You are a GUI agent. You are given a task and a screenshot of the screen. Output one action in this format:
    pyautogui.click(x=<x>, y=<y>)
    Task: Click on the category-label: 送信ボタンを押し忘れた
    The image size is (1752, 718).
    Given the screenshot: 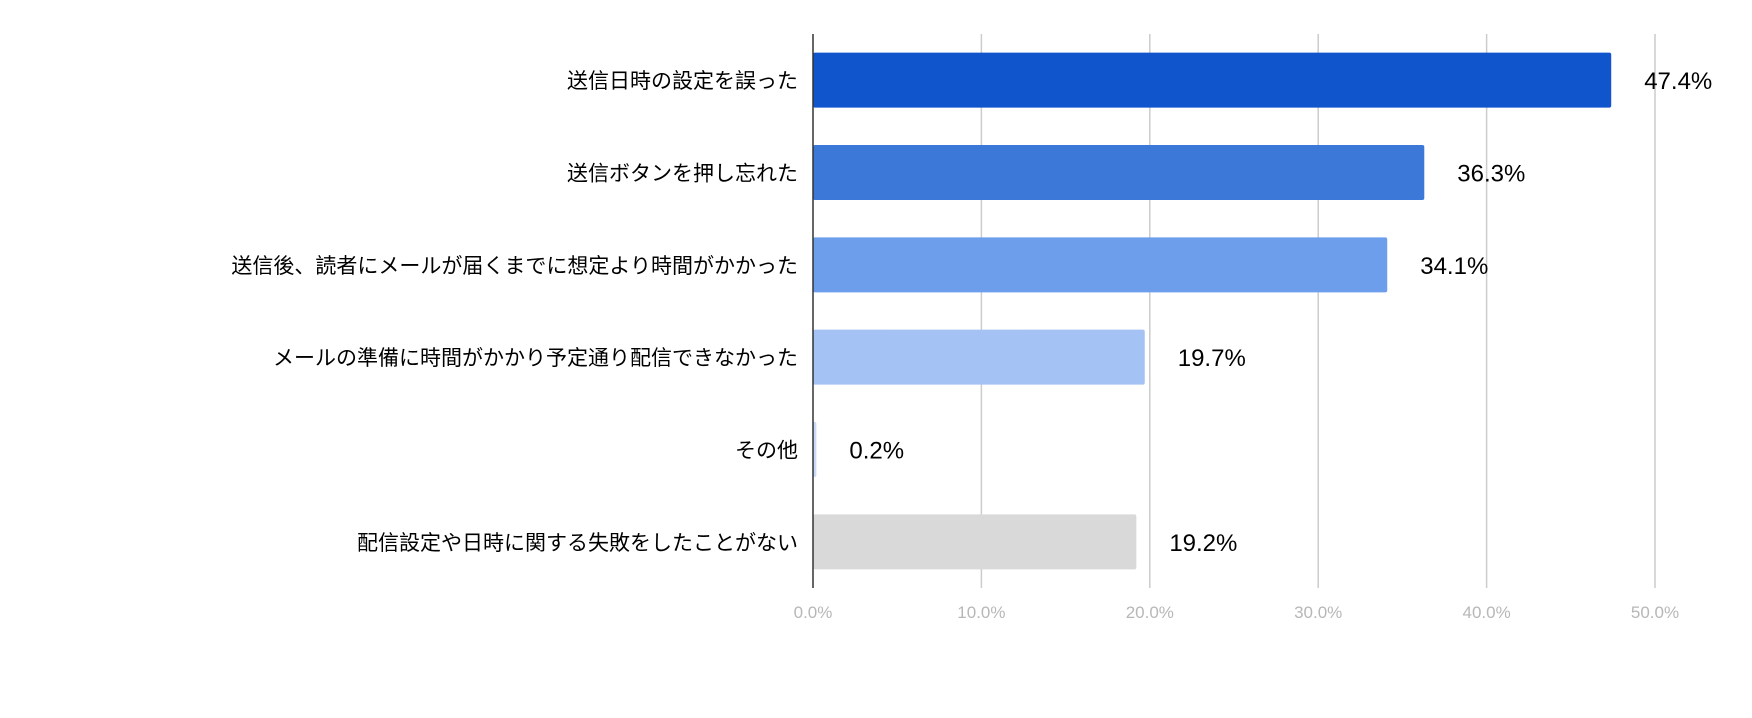 What is the action you would take?
    pyautogui.click(x=682, y=174)
    